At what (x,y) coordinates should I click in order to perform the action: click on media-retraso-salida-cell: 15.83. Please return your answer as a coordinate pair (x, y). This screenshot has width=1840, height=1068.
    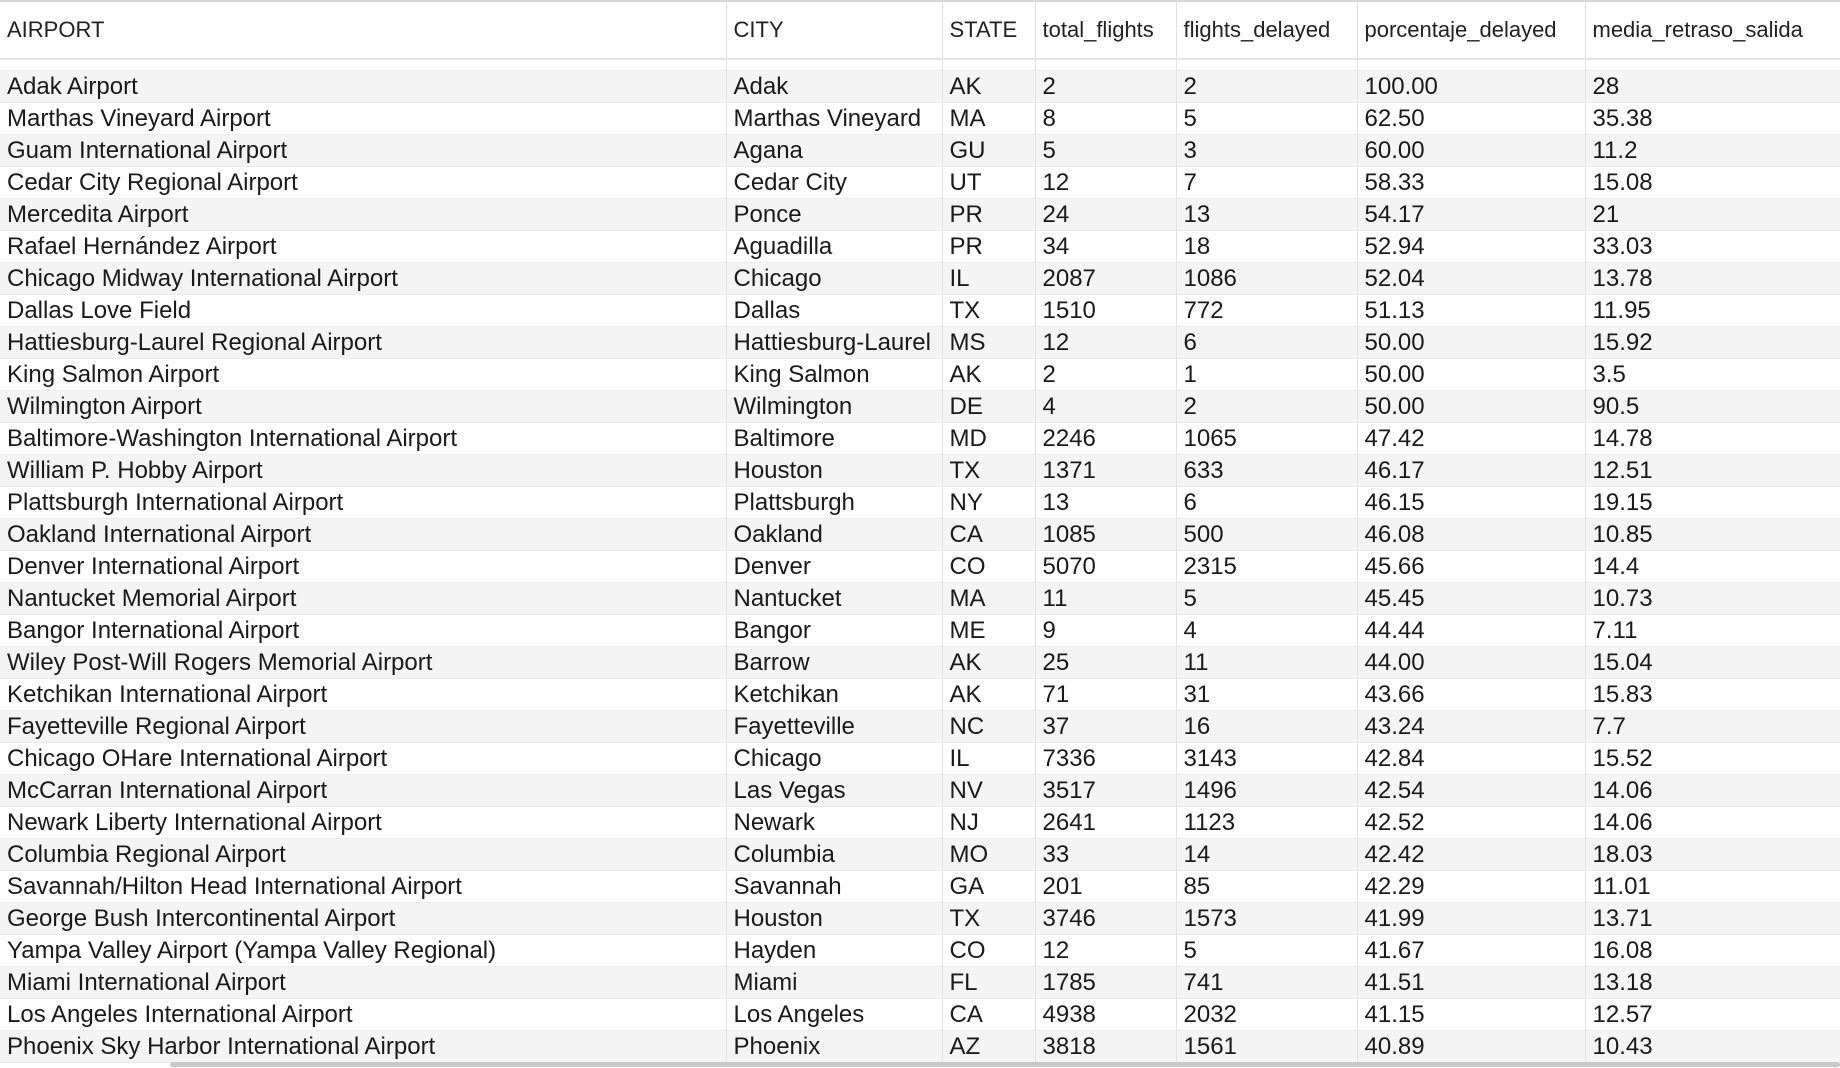
    Looking at the image, I should click on (1712, 694).